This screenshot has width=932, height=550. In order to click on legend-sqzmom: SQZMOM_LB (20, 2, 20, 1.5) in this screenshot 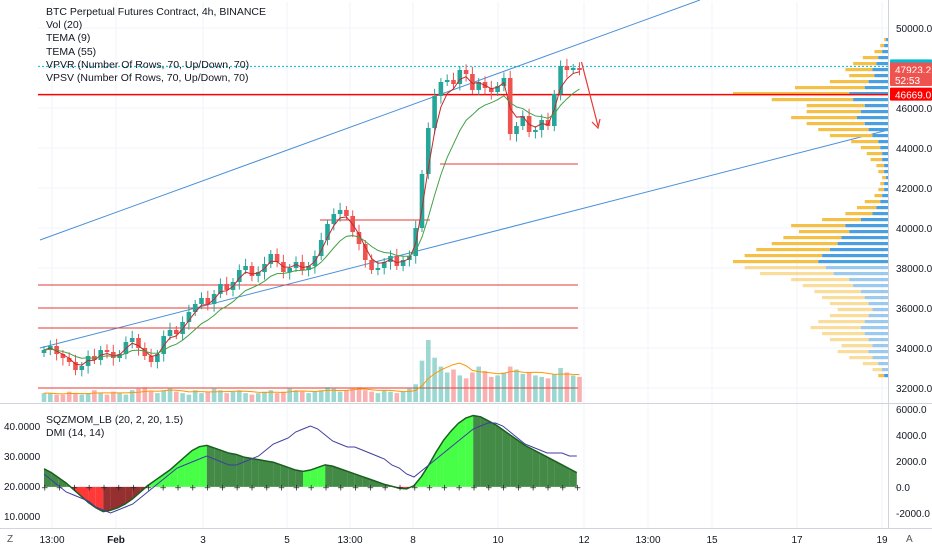, I will do `click(115, 420)`.